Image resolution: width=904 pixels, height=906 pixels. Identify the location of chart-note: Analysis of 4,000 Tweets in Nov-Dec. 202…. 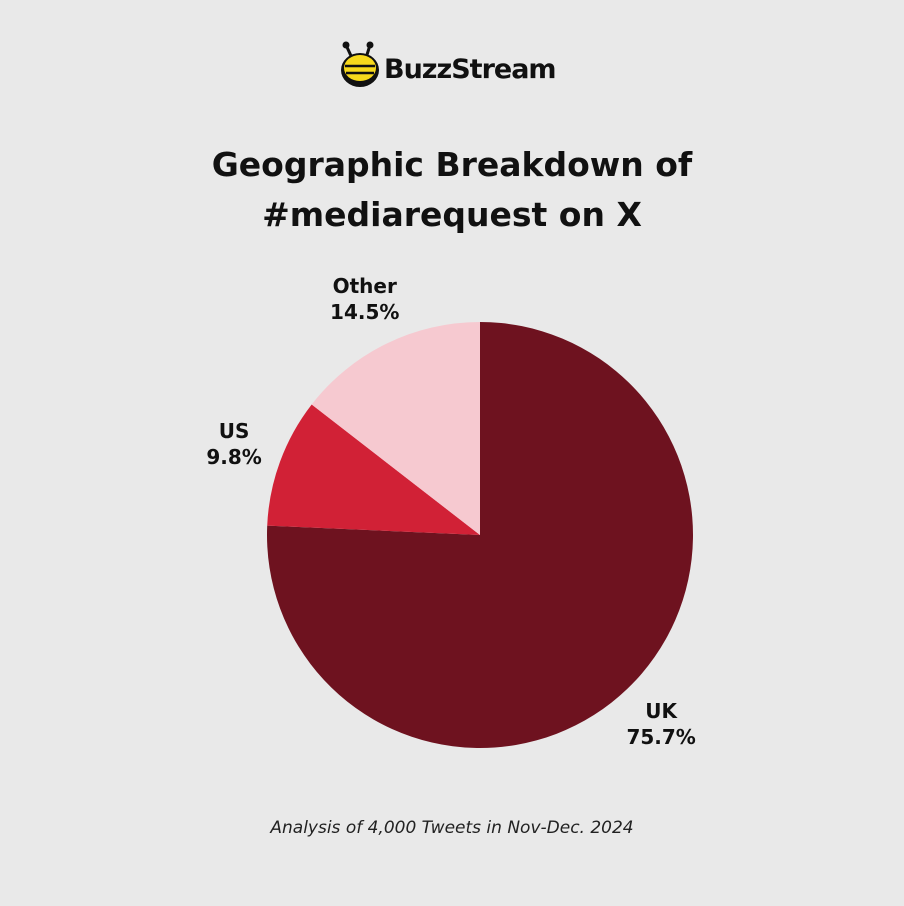
(452, 828).